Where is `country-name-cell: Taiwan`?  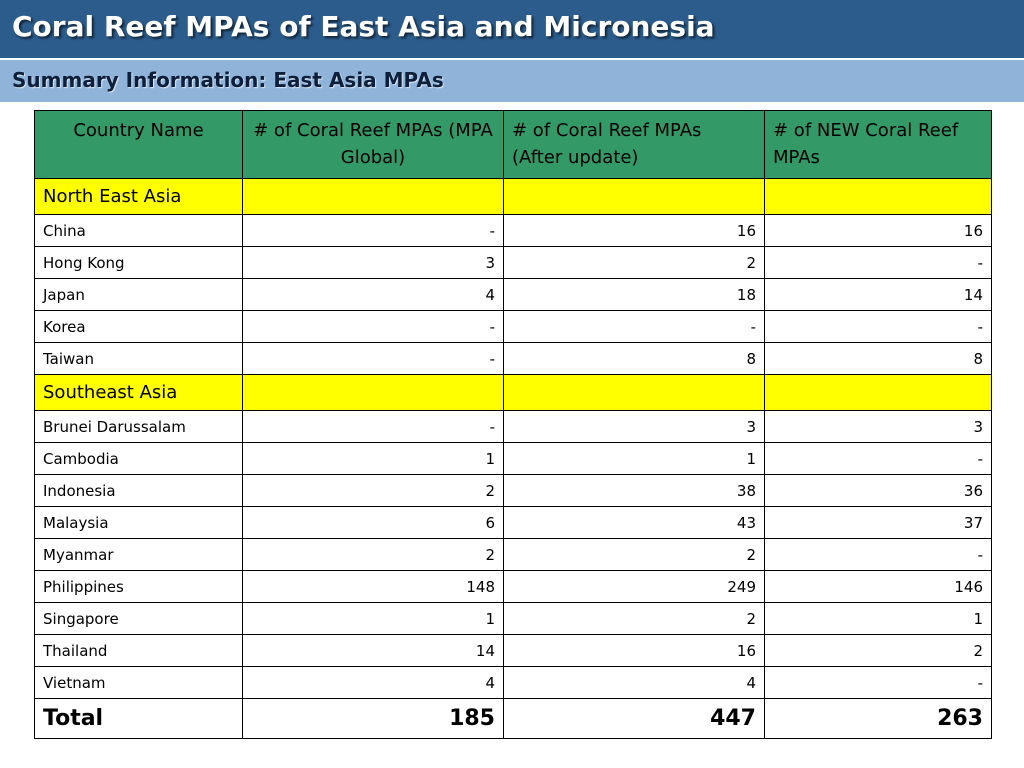 country-name-cell: Taiwan is located at coordinates (138, 358).